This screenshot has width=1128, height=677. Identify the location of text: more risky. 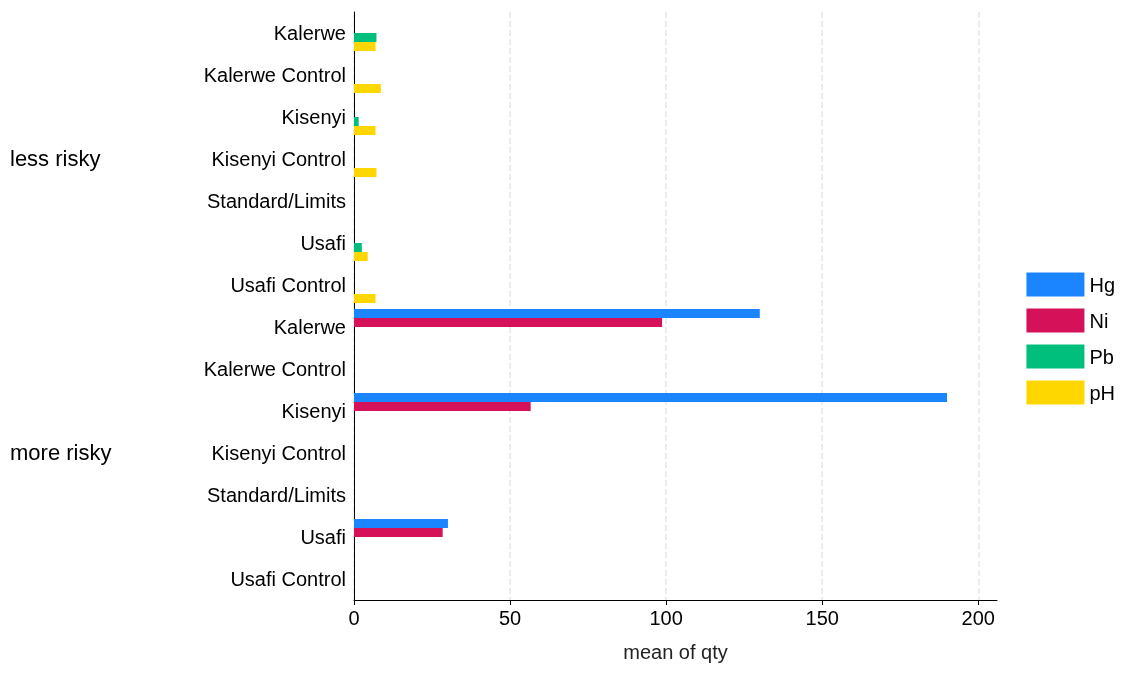
(61, 452).